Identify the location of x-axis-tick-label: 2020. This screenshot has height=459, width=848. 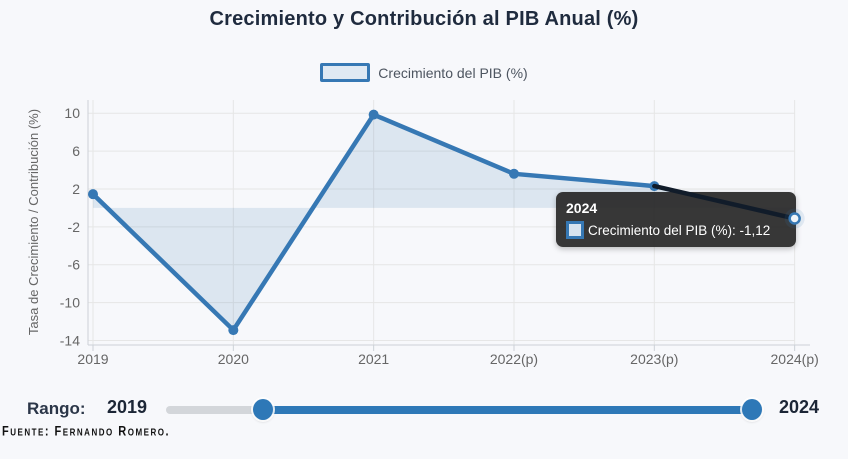
(233, 359).